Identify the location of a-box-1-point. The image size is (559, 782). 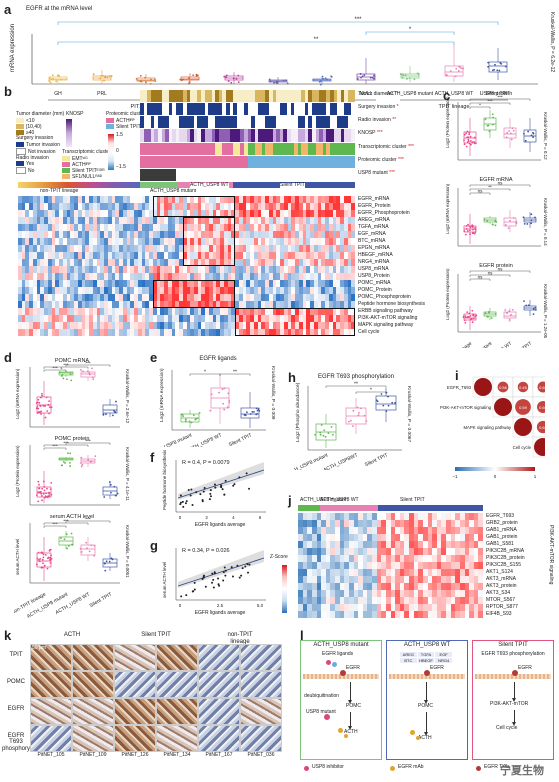
(107, 77).